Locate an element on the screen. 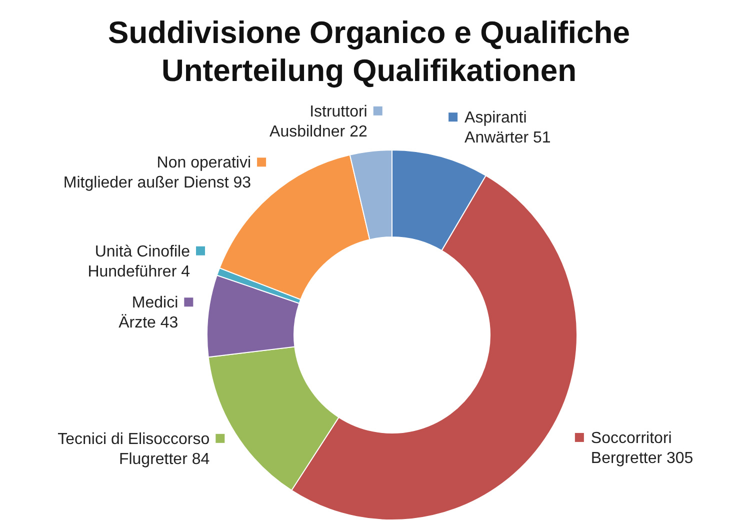  legend-label: Istruttori Ausbildner 22 is located at coordinates (319, 121).